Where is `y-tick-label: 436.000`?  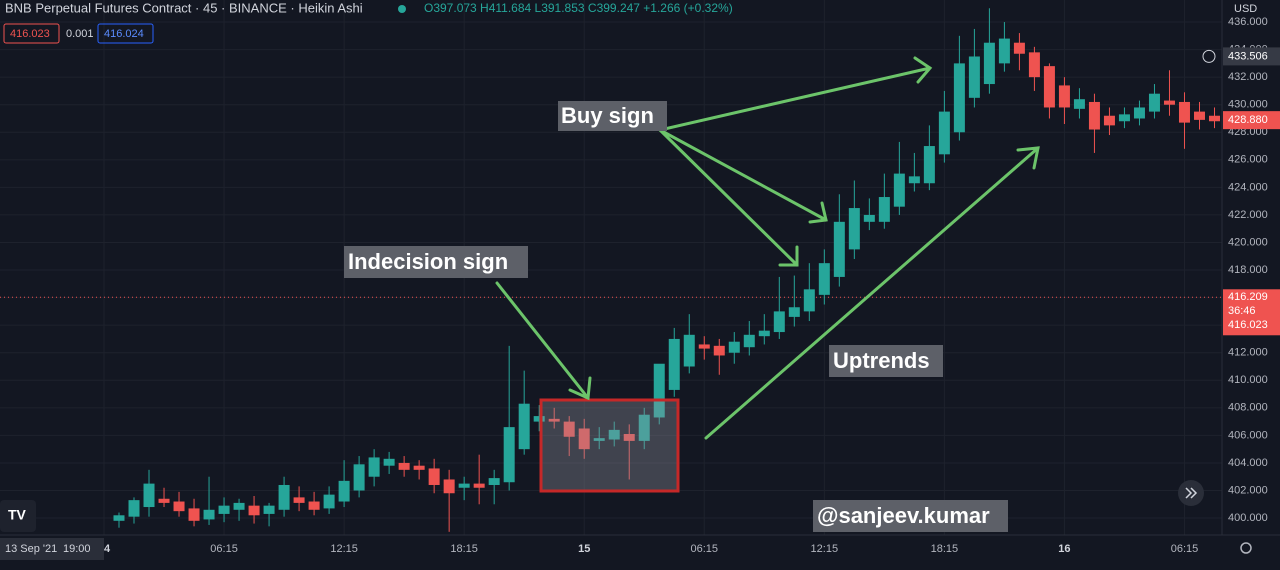
y-tick-label: 436.000 is located at coordinates (1248, 22).